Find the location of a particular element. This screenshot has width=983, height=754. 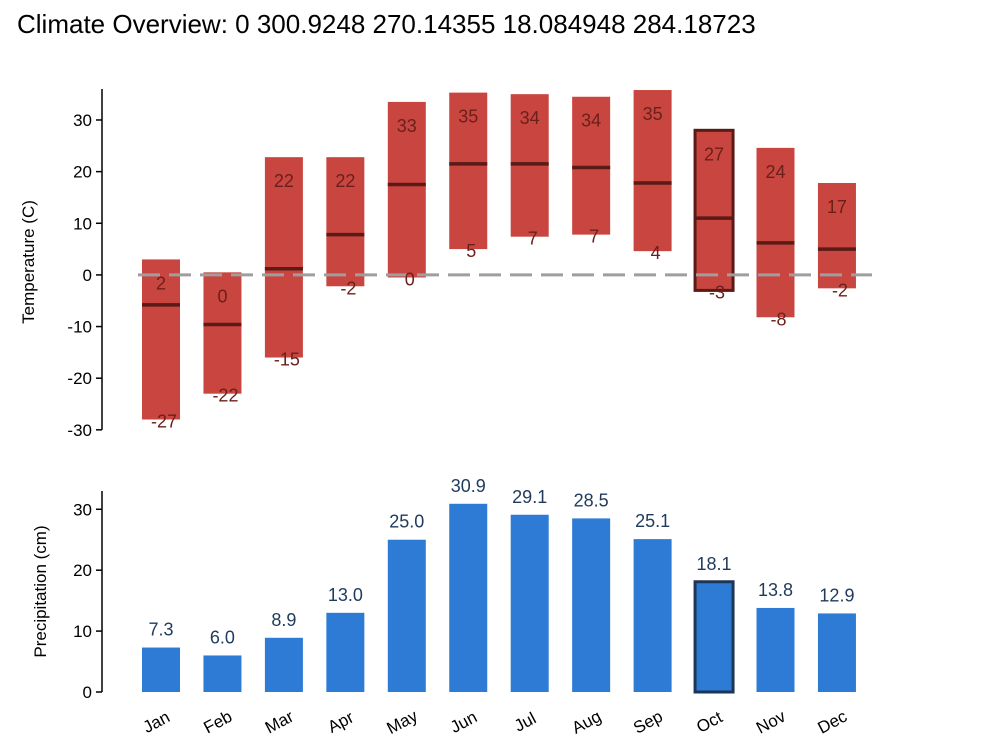

temperature-y-tick-label: 10 is located at coordinates (82, 223).